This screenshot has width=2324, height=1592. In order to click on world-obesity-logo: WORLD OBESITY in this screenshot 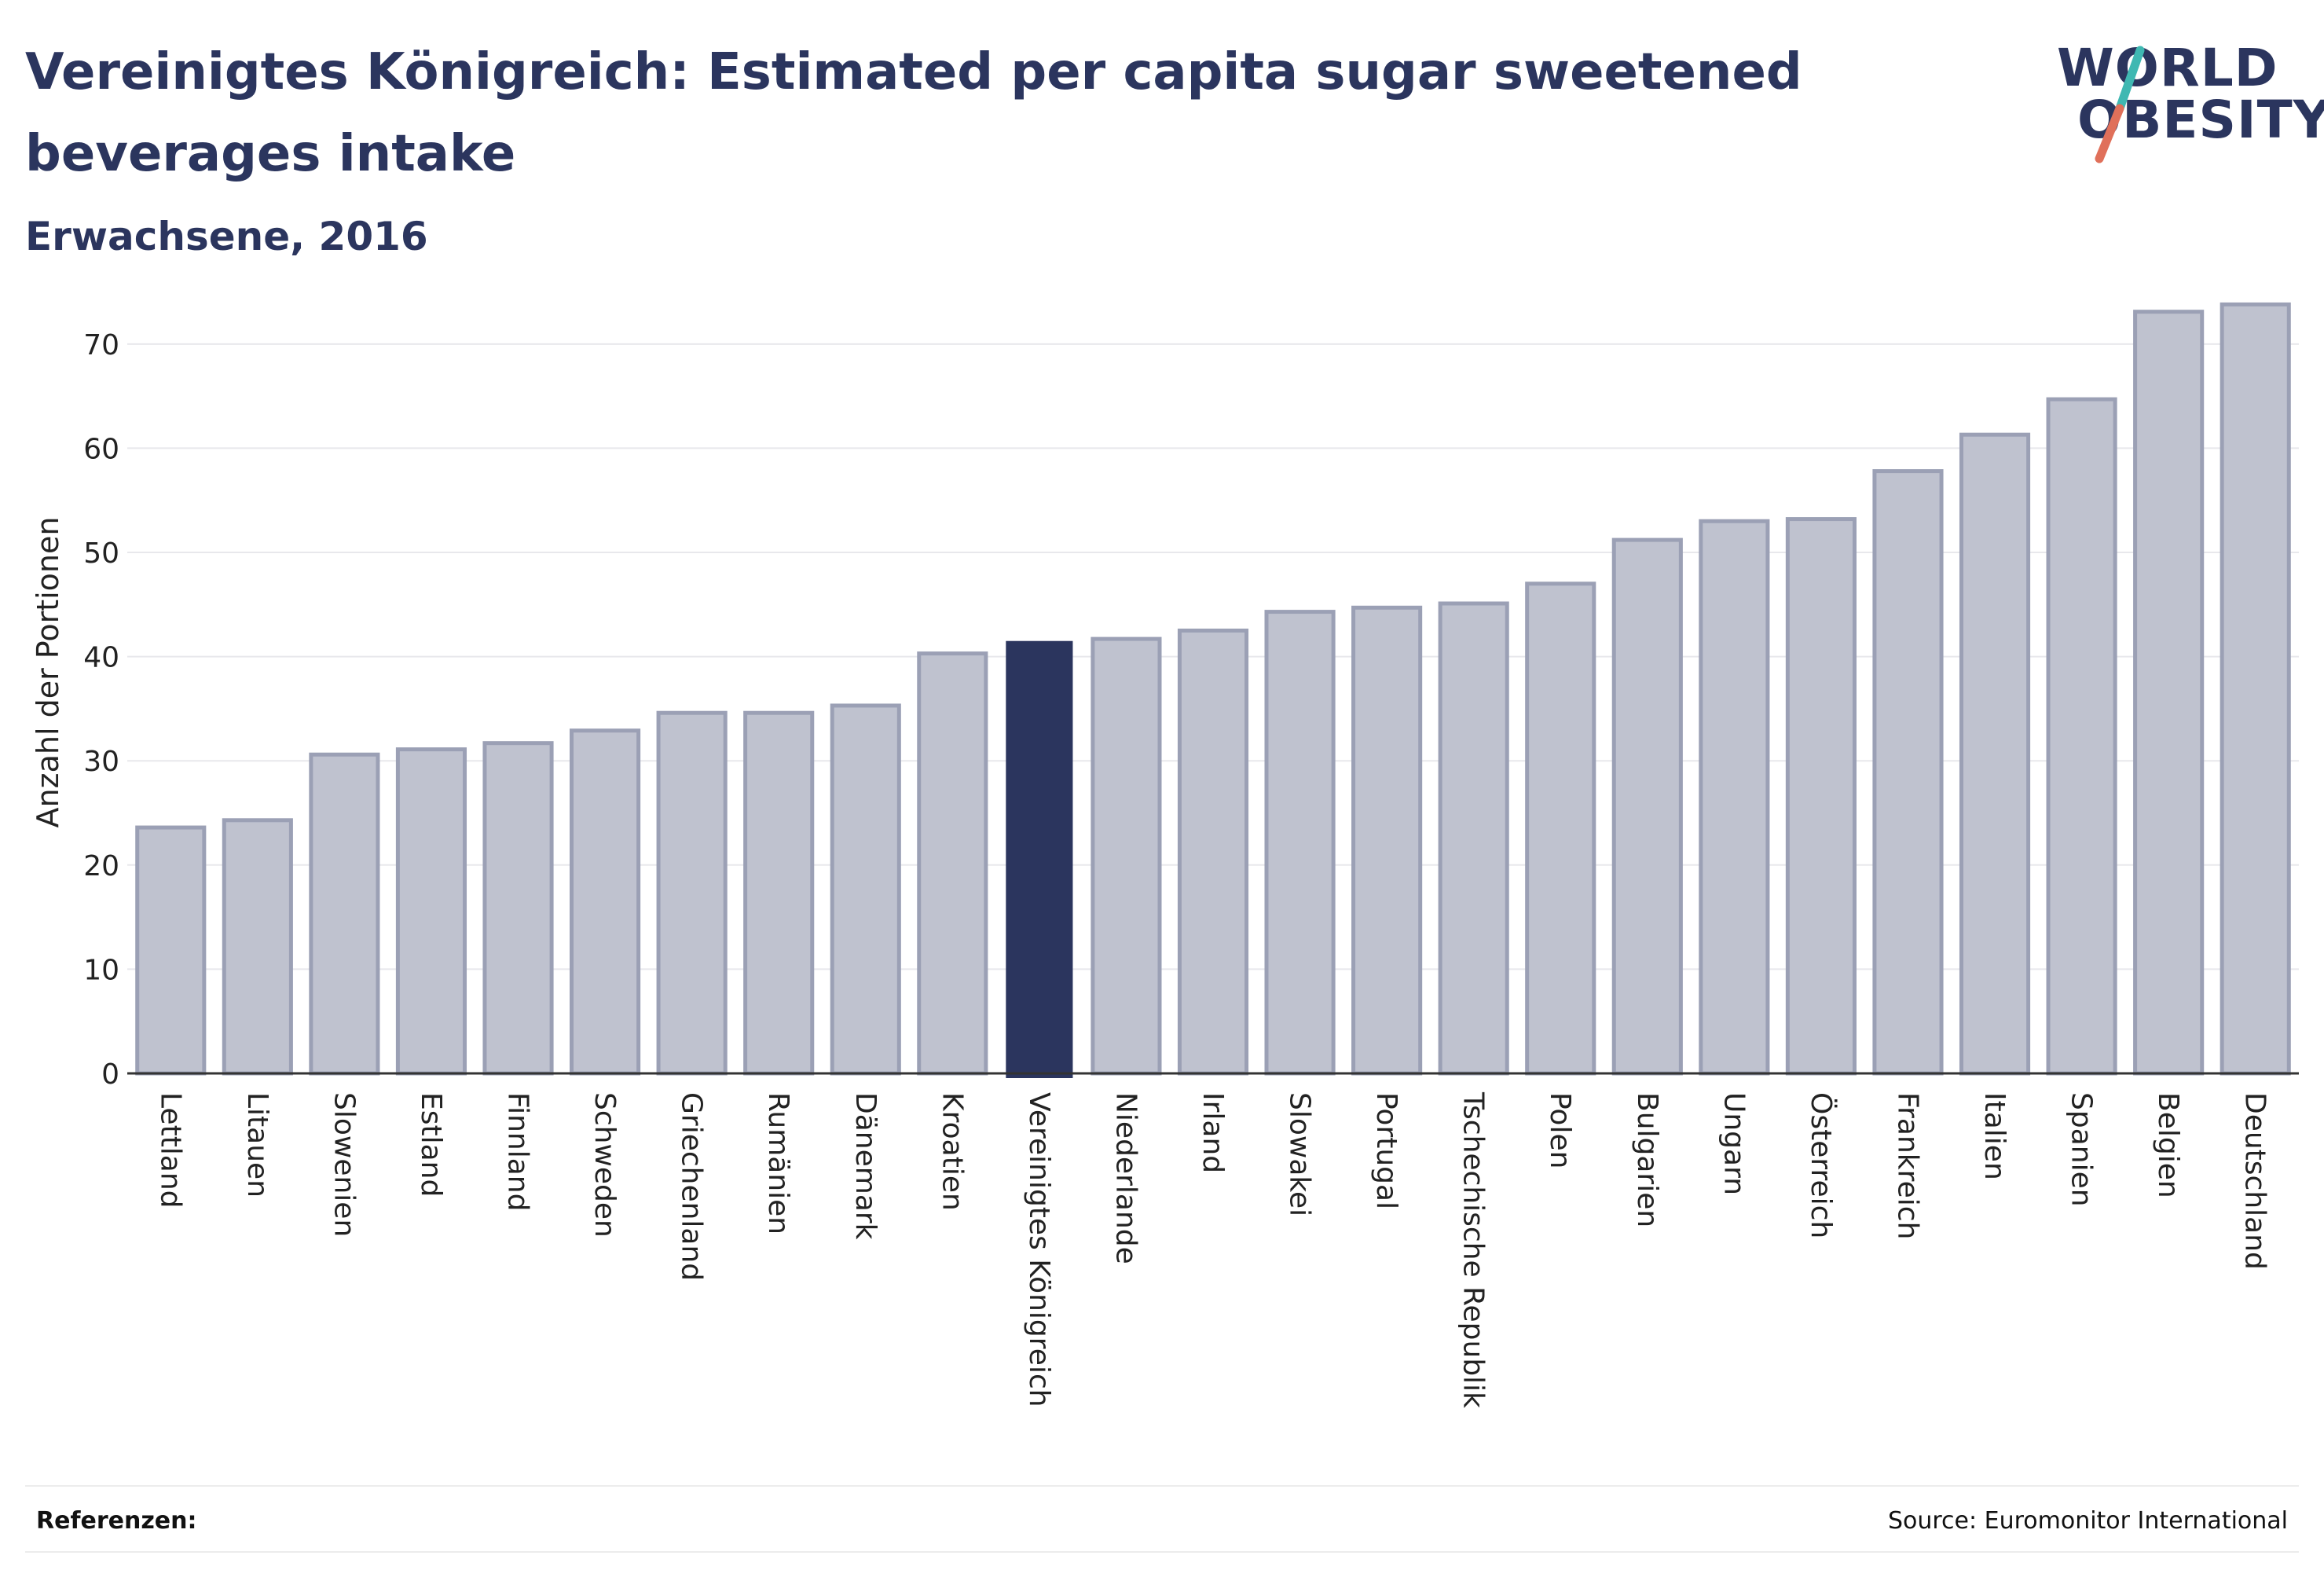, I will do `click(2187, 94)`.